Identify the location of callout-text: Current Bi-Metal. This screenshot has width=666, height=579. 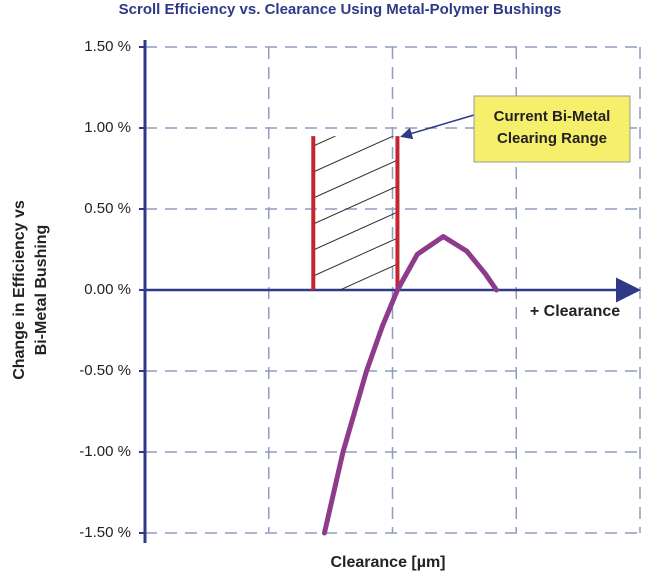
(552, 116).